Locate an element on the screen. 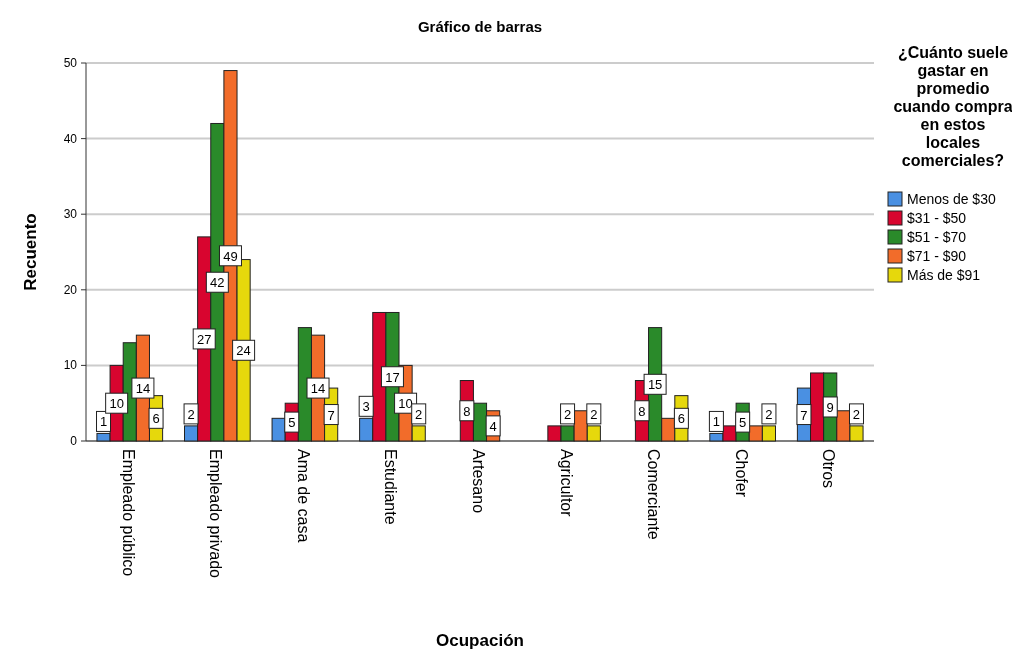 The width and height of the screenshot is (1020, 661). data-label: 42 is located at coordinates (217, 283).